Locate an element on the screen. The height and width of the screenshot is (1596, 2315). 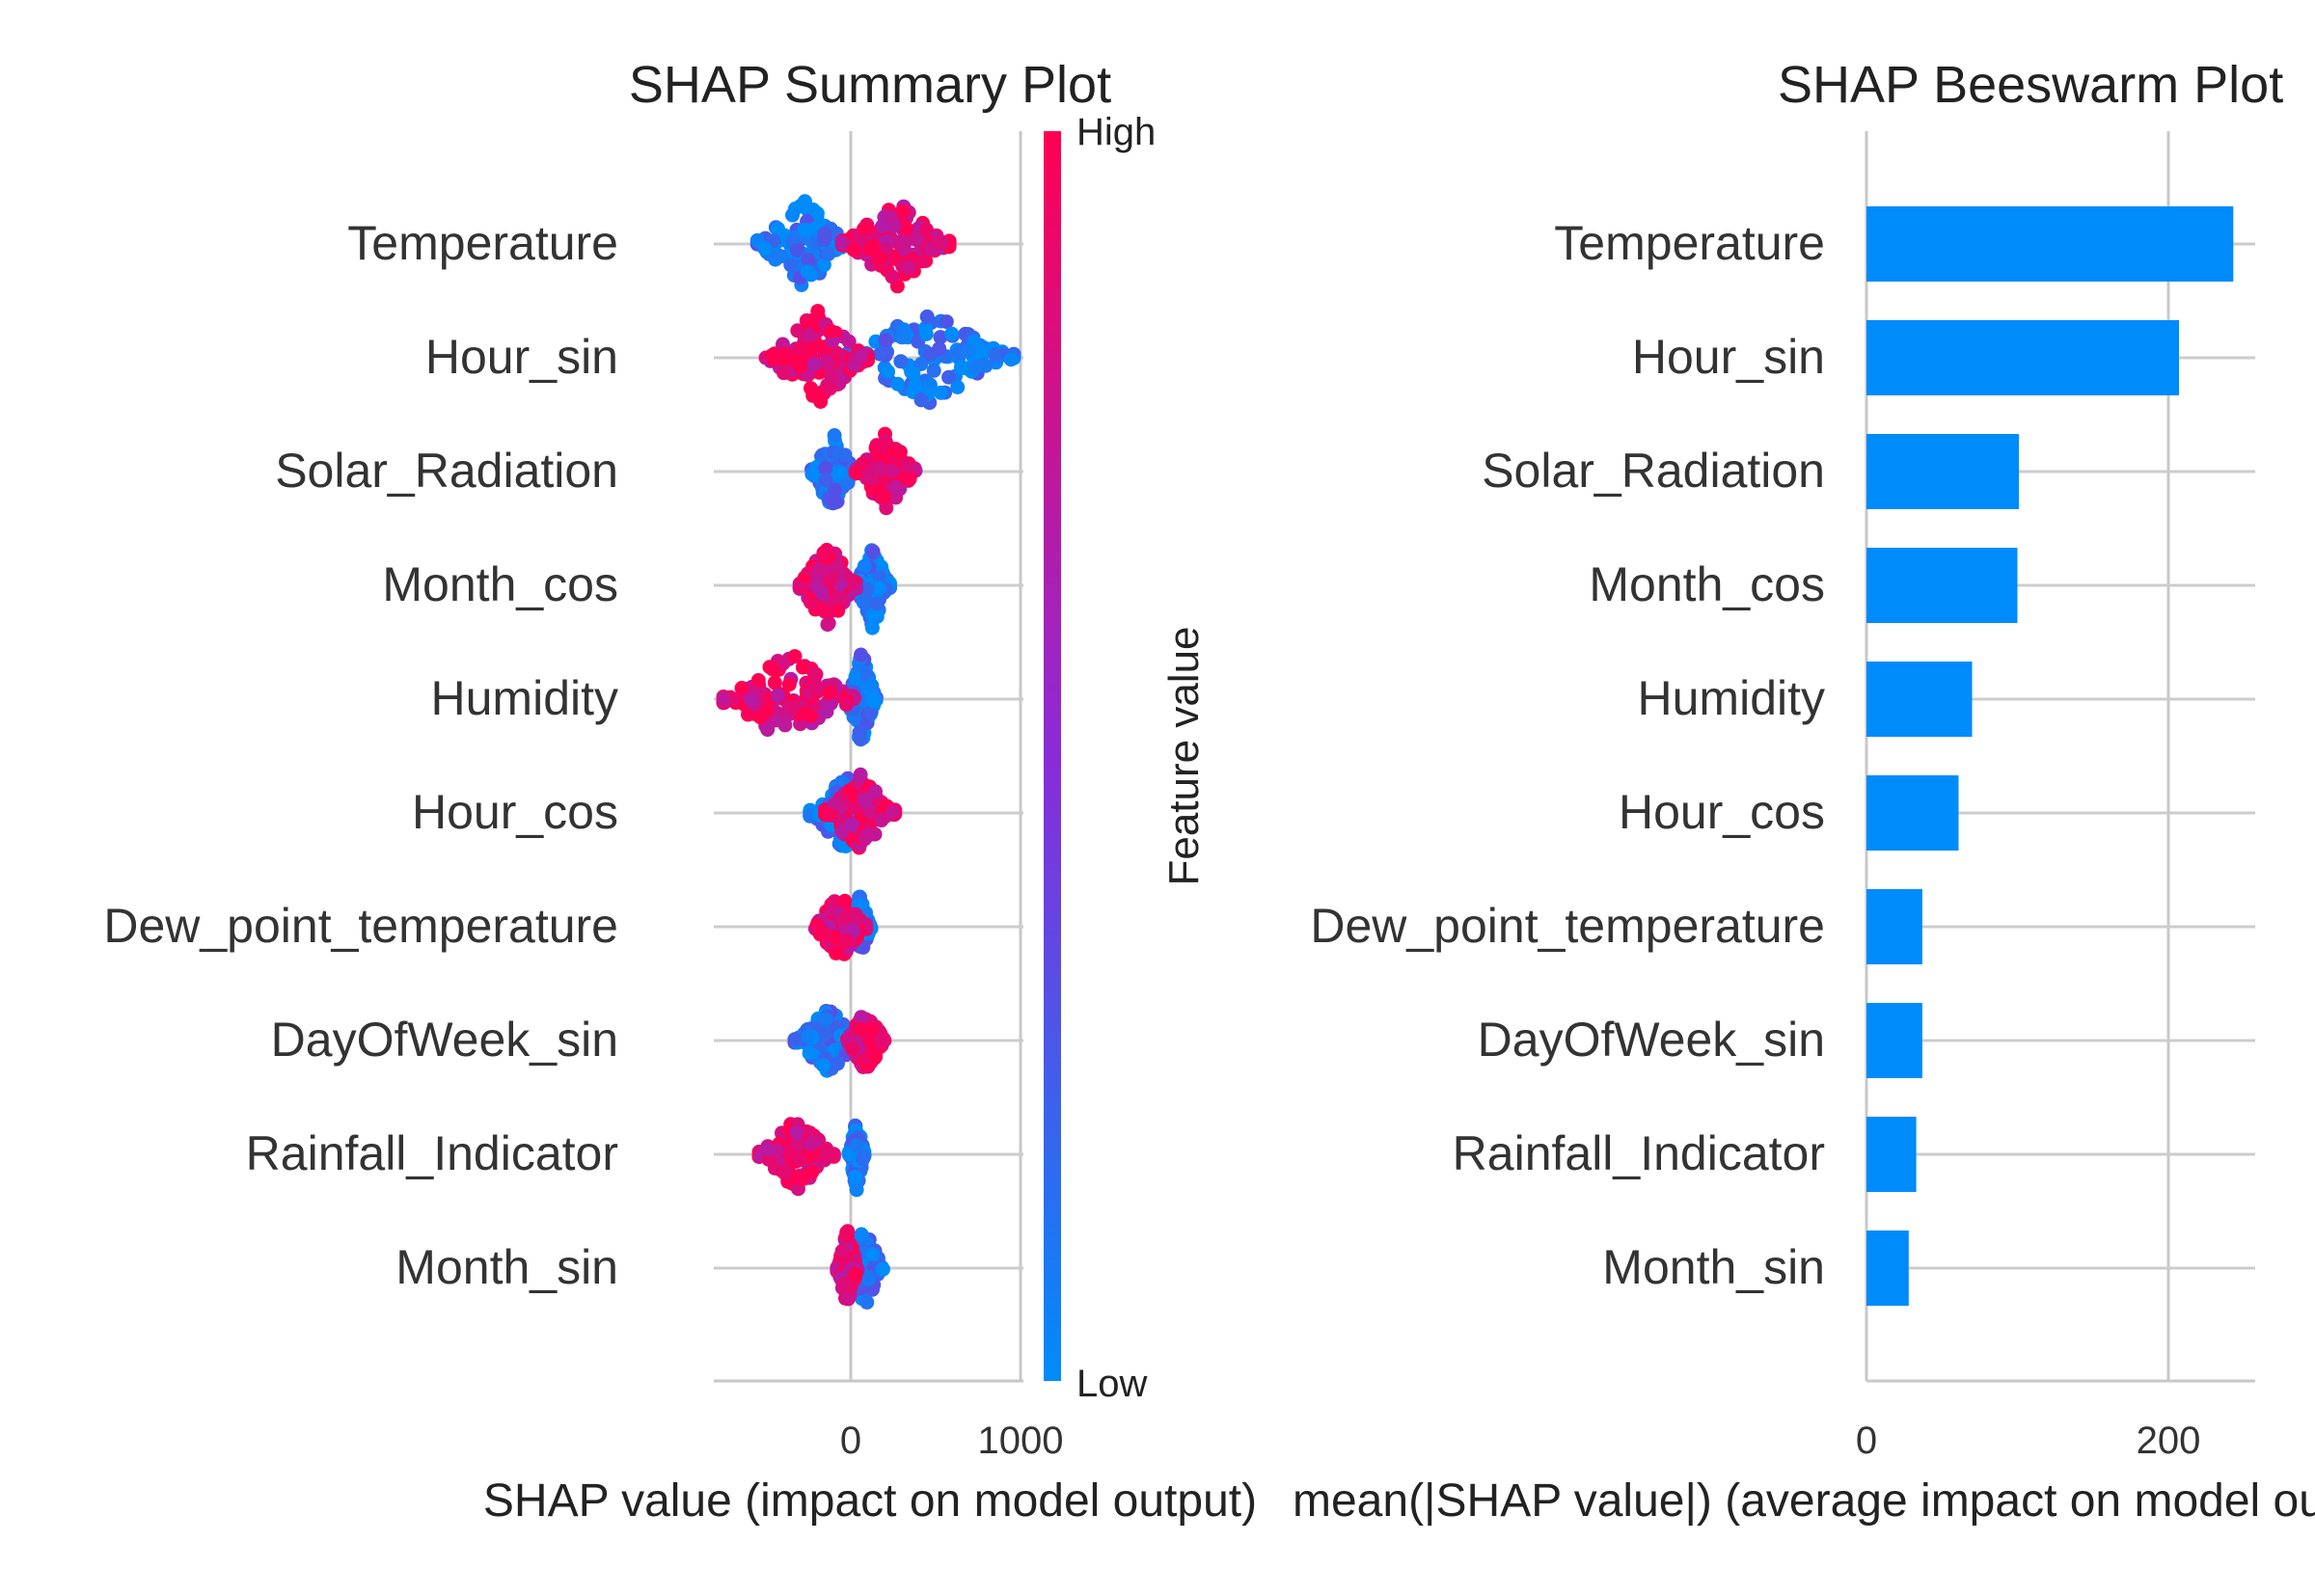
bar-solar-radiation is located at coordinates (1943, 472).